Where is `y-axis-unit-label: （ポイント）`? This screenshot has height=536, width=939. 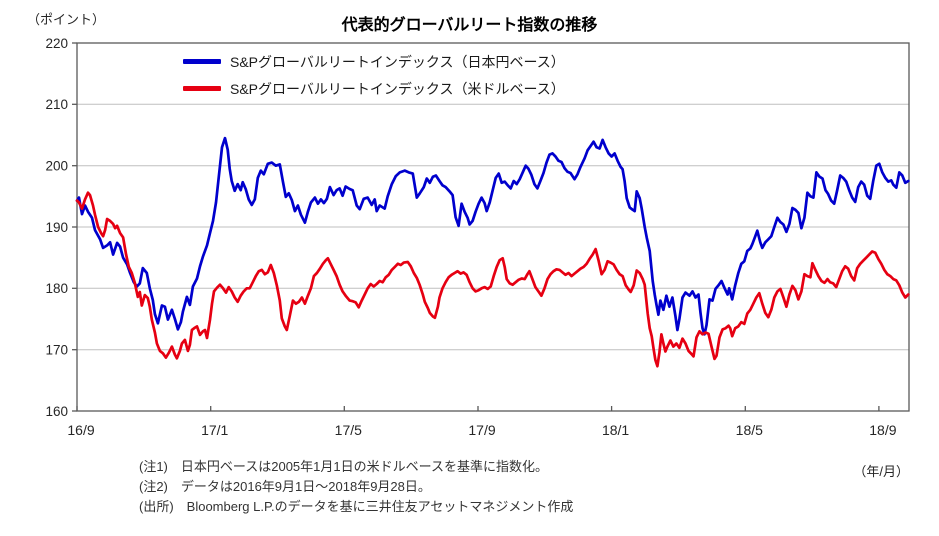
y-axis-unit-label: （ポイント） is located at coordinates (66, 19).